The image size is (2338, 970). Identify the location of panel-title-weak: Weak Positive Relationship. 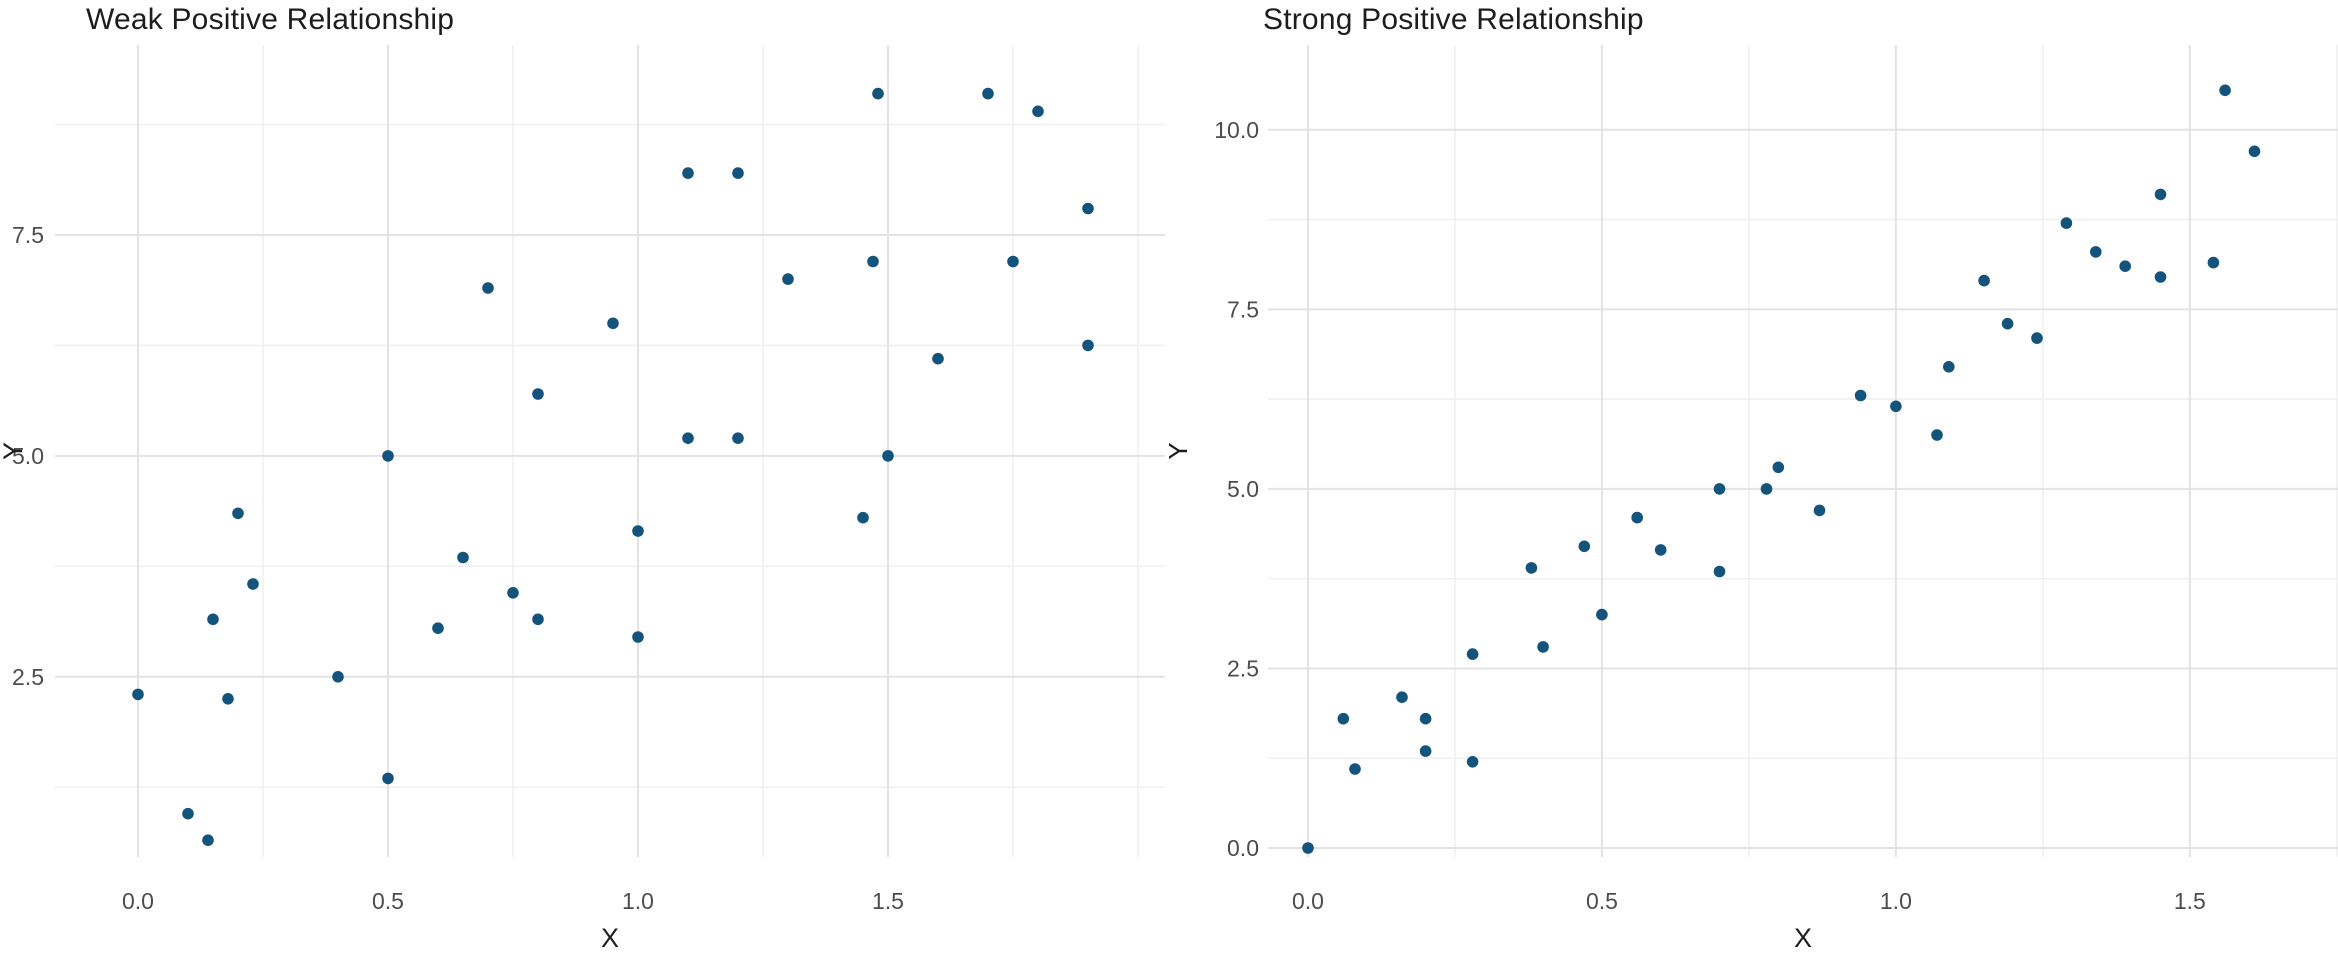
(270, 19).